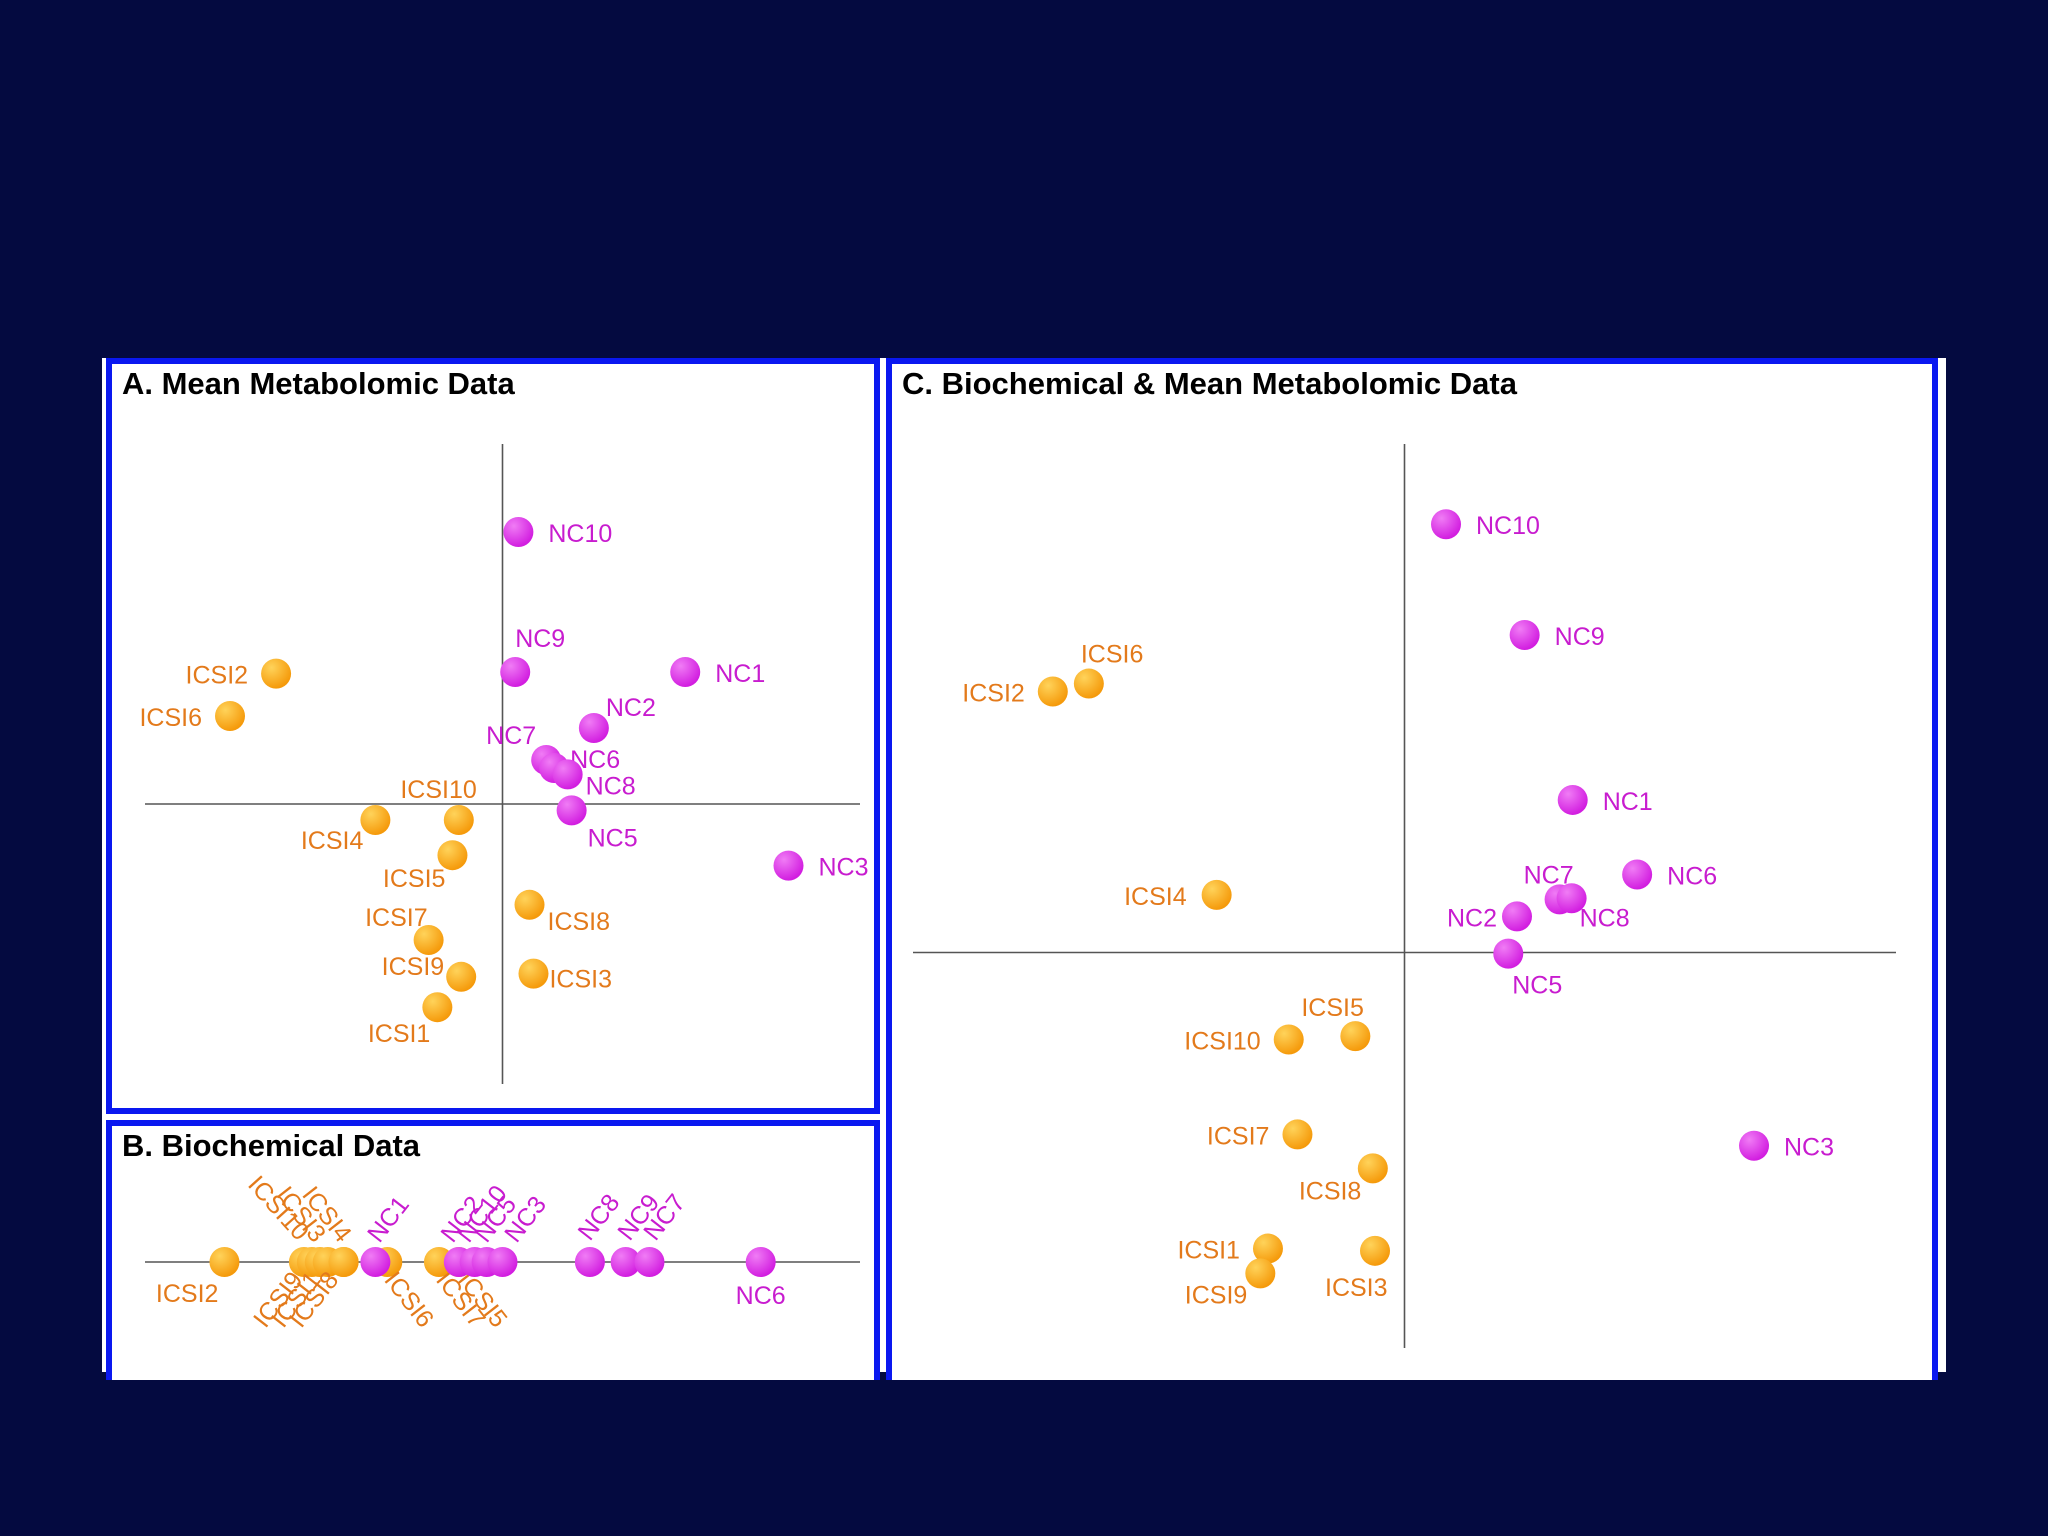  Describe the element at coordinates (271, 1145) in the screenshot. I see `panel-b-title: B. Biochemical Data` at that location.